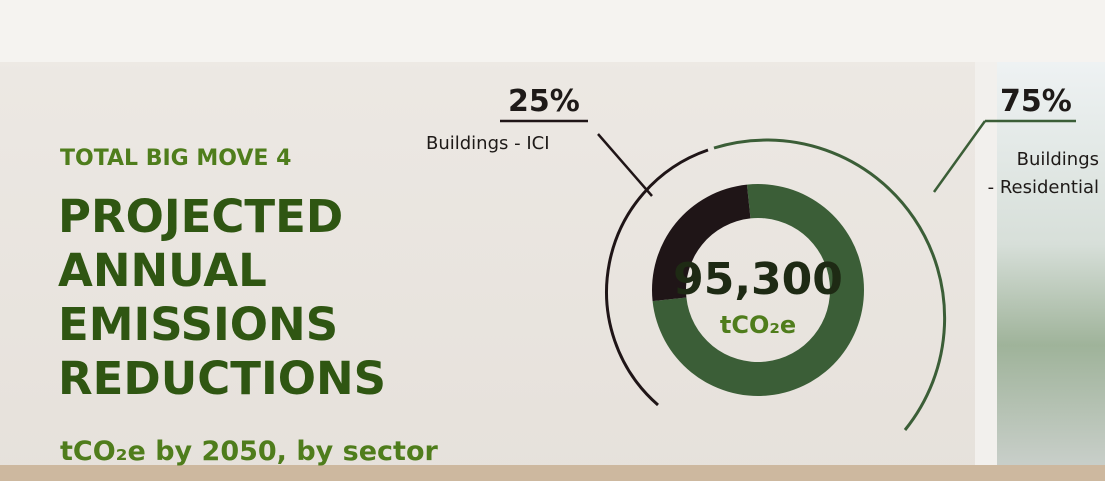  I want to click on category-label: Buildings - Residential, so click(1043, 173).